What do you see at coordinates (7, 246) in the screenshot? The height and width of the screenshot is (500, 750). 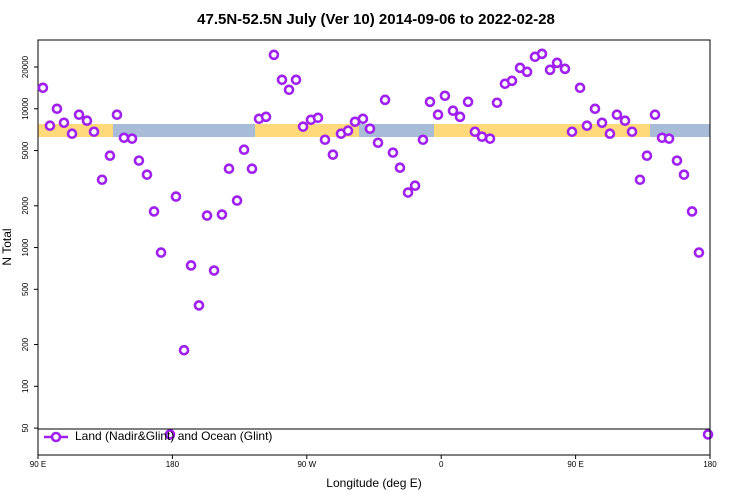 I see `y-axis-label: N Total` at bounding box center [7, 246].